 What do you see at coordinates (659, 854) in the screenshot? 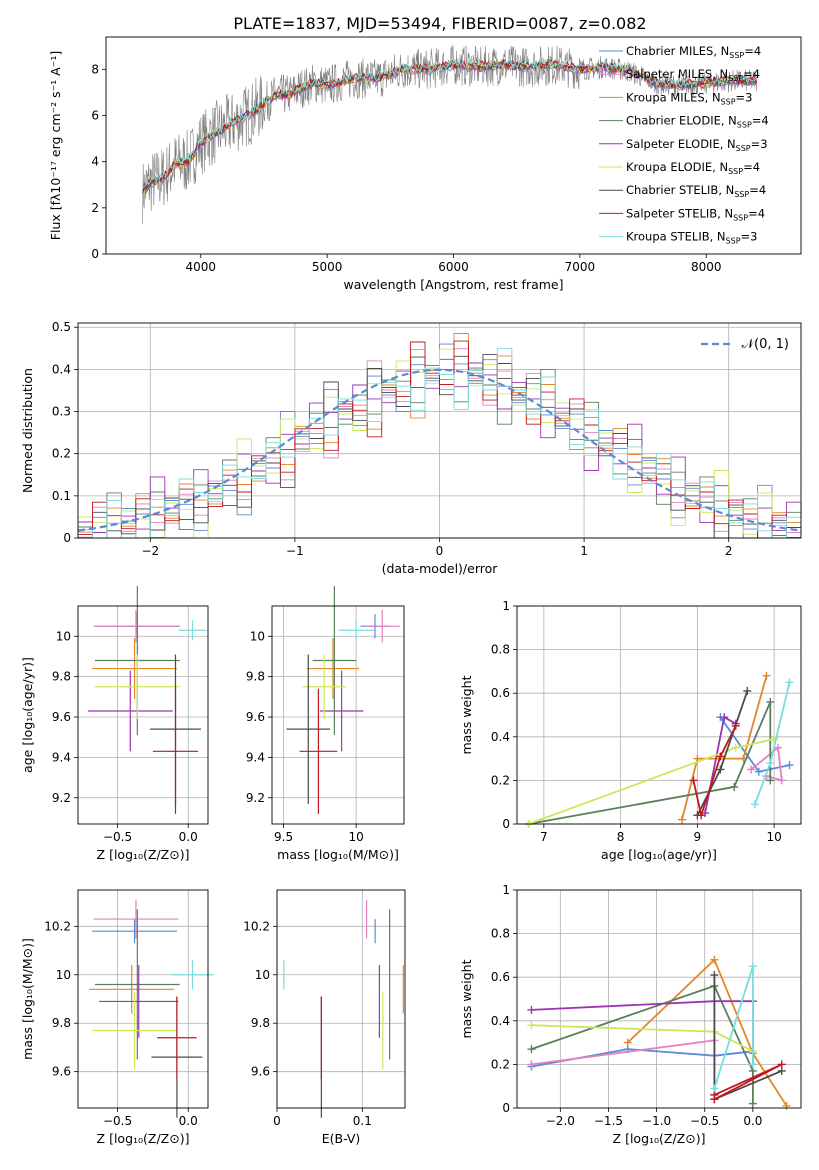
I see `x-axis-label: age [log₁₀(age/yr)]` at bounding box center [659, 854].